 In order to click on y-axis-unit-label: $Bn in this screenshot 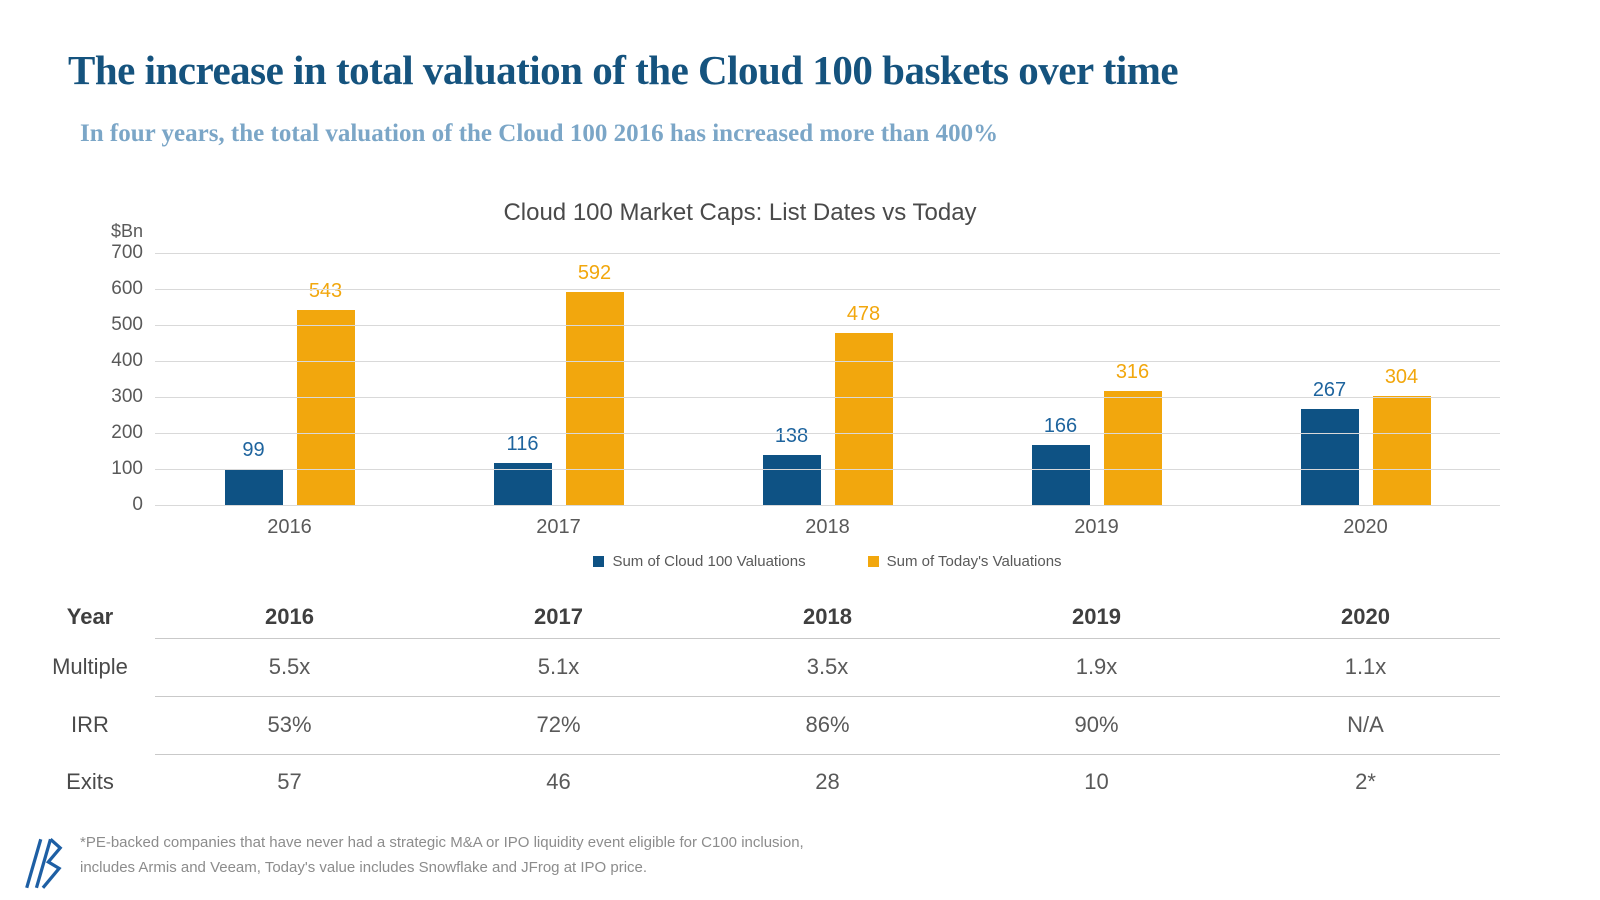, I will do `click(126, 231)`.